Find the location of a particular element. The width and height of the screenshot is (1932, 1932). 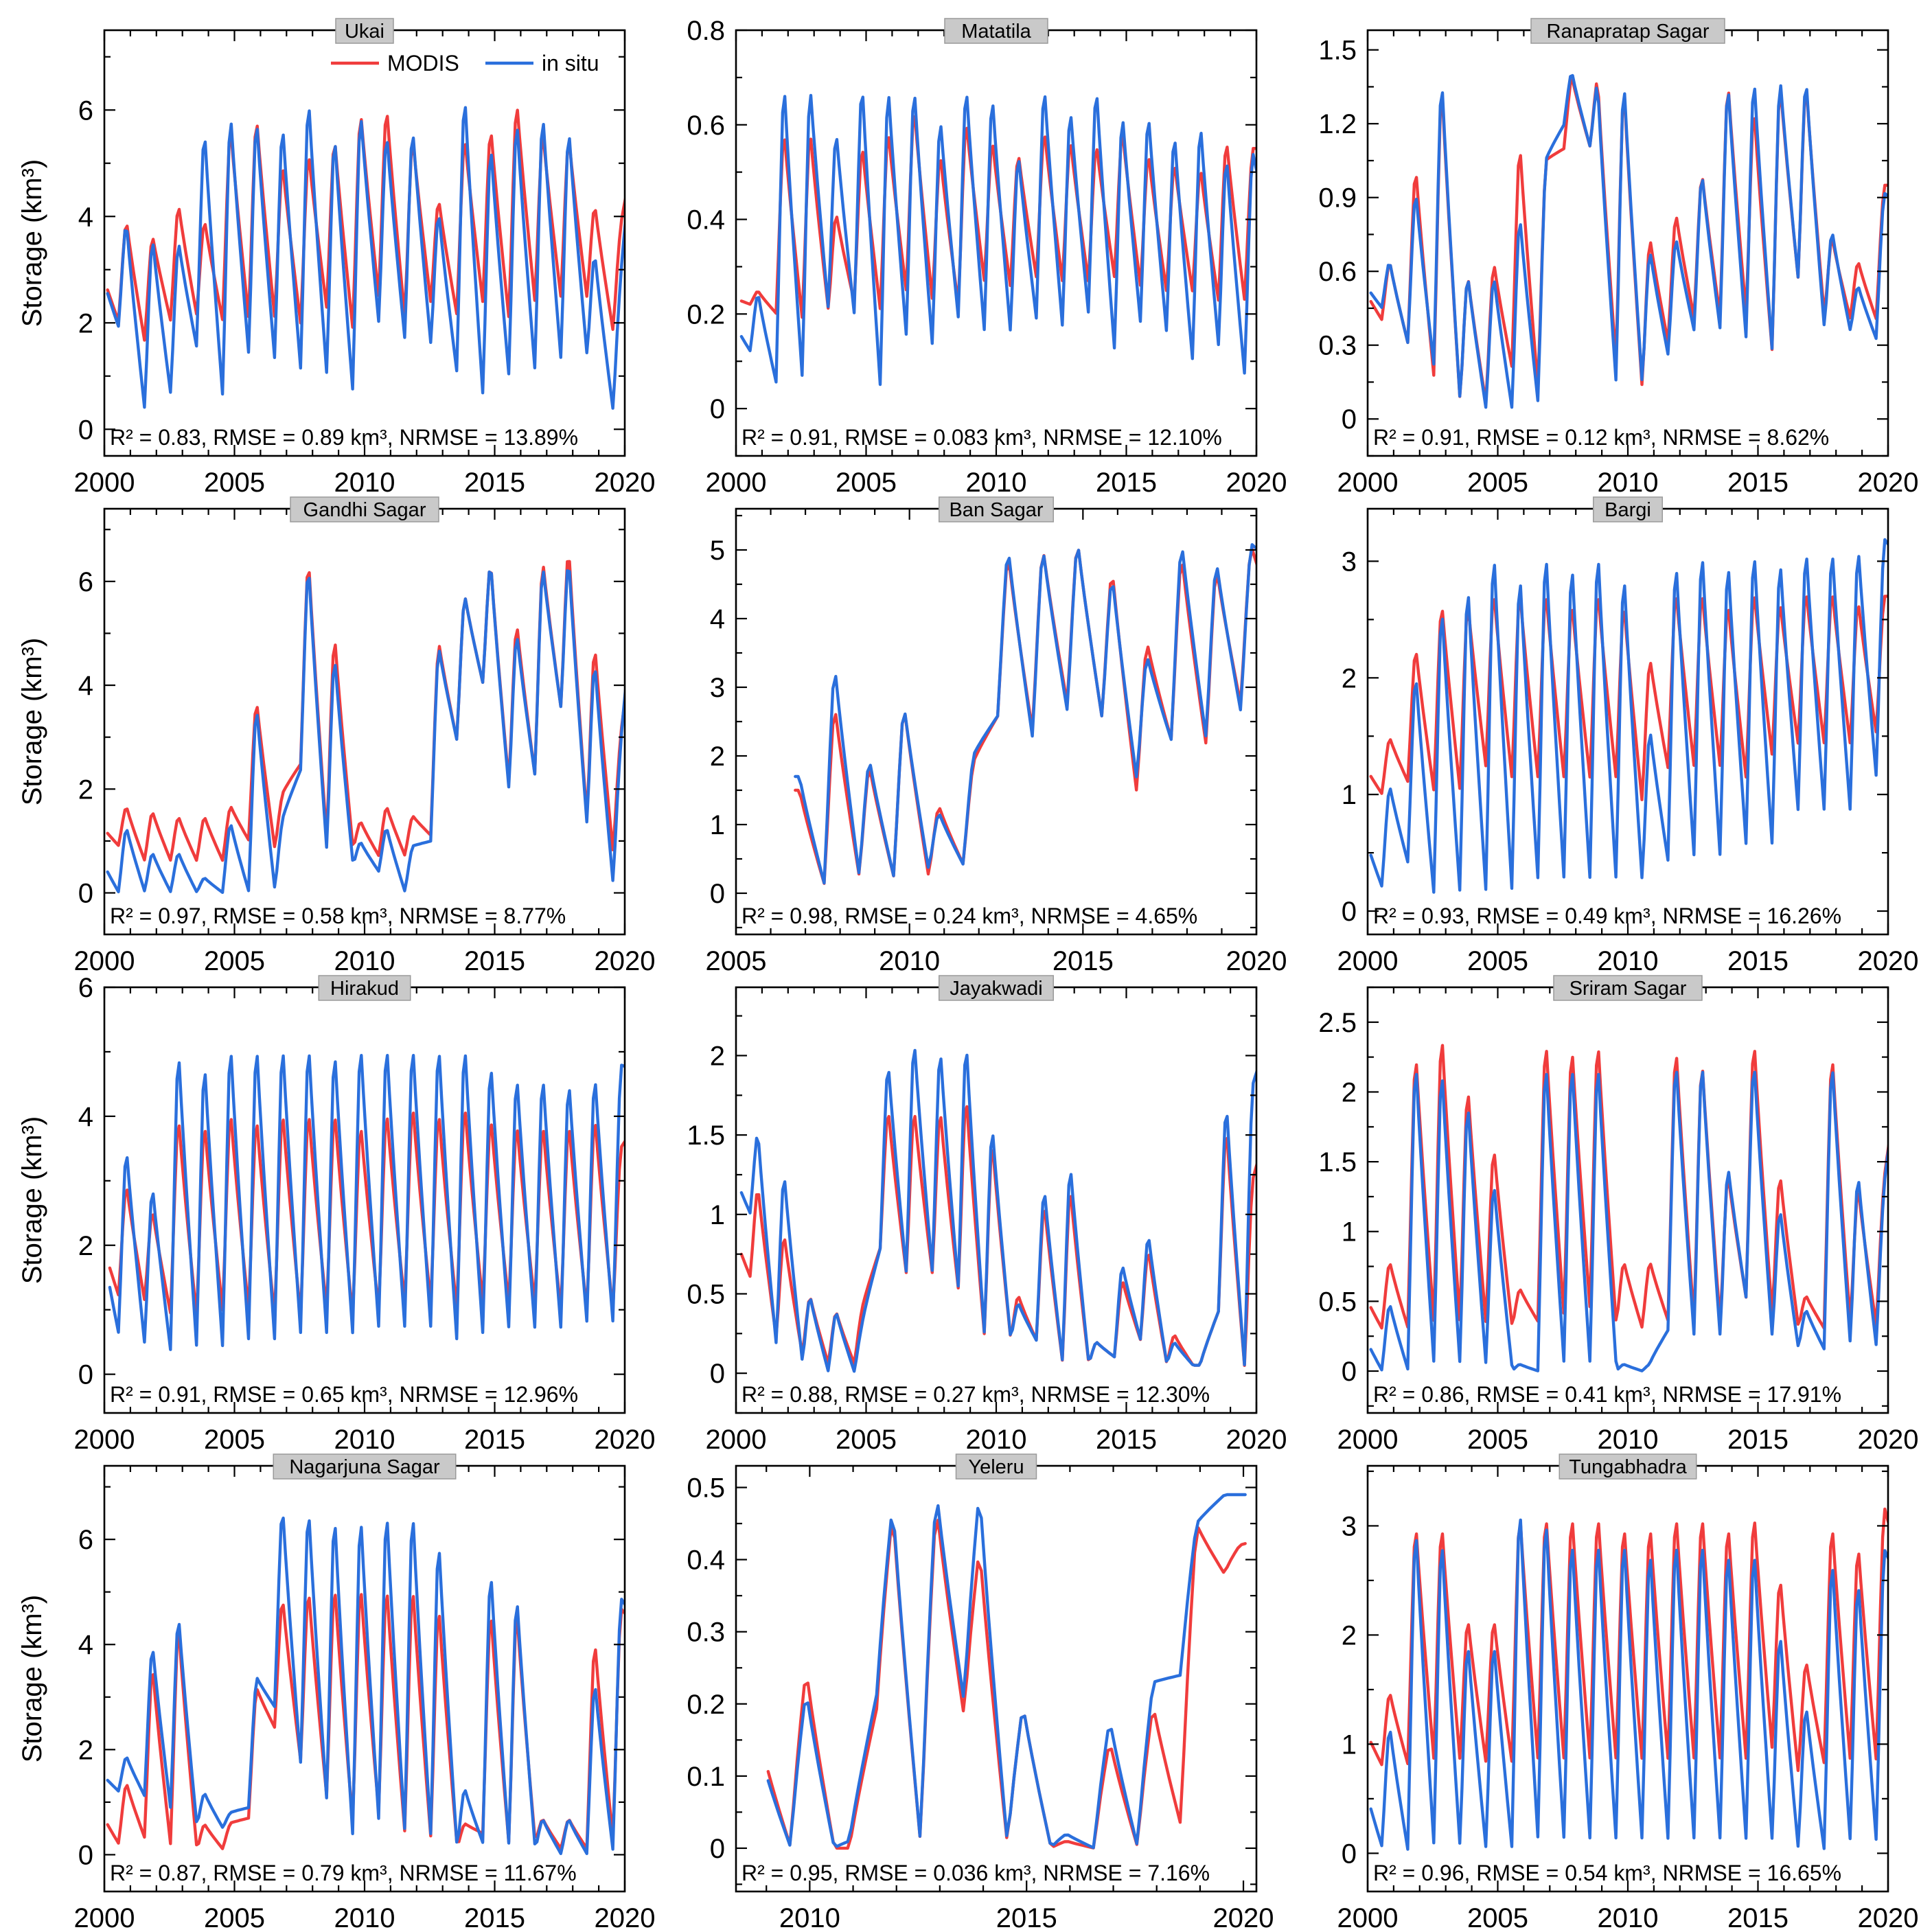

ban-sagar-xtick-label: 2005 is located at coordinates (736, 961).